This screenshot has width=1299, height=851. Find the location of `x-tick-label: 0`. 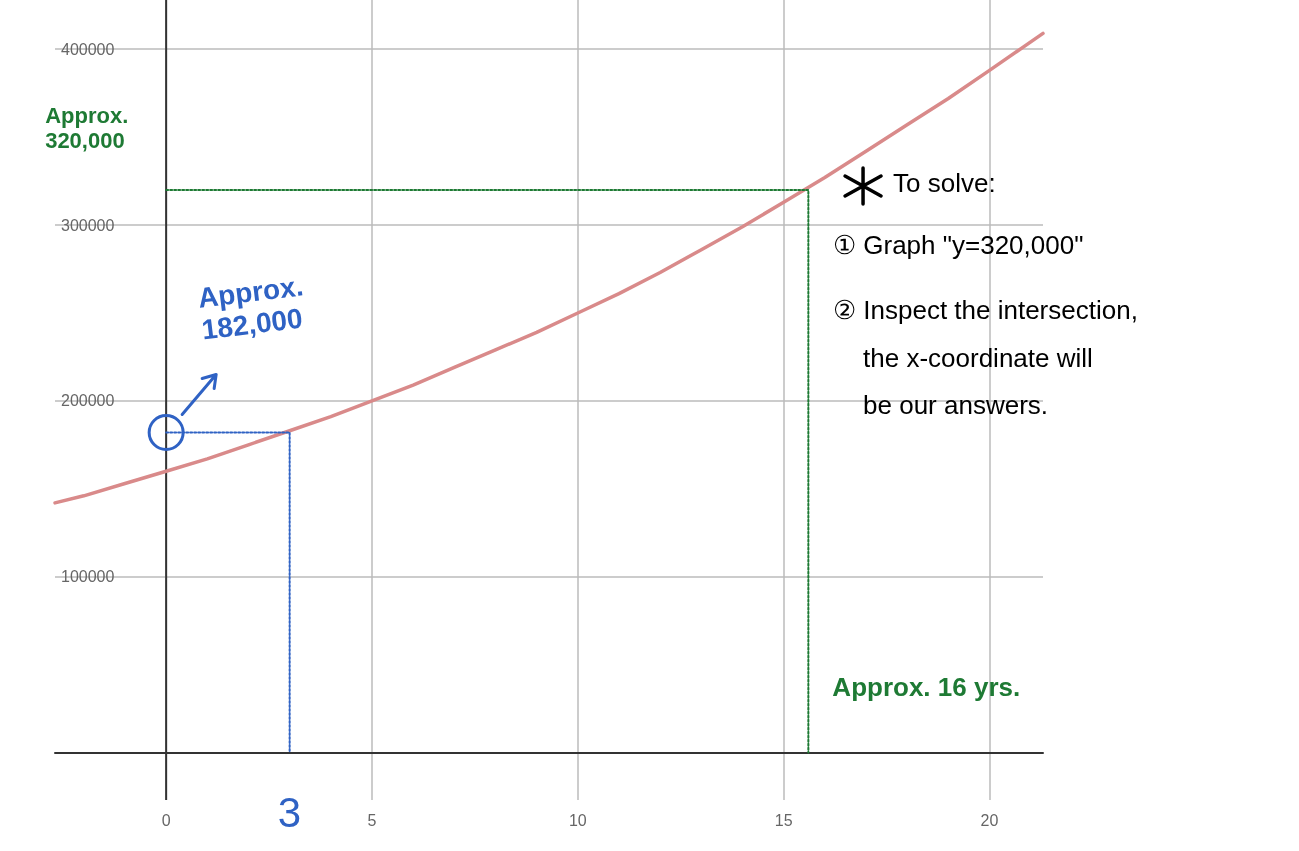

x-tick-label: 0 is located at coordinates (166, 820).